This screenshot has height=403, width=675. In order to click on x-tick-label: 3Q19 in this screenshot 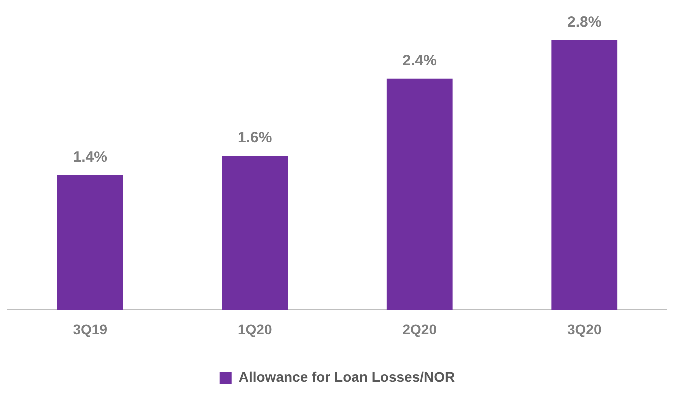, I will do `click(90, 329)`.